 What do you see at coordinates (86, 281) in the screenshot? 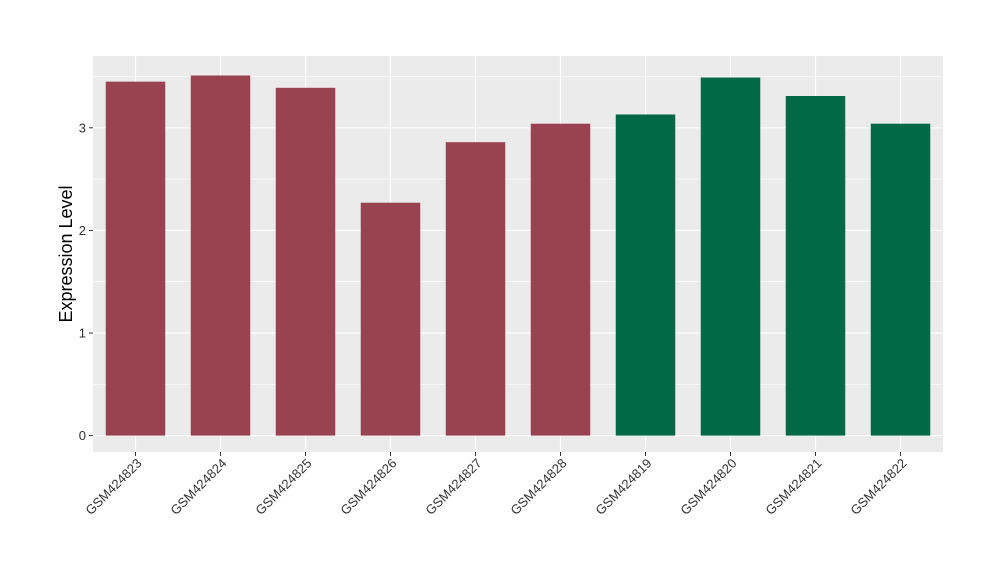
I see `y-axis: 0 1 2 3` at bounding box center [86, 281].